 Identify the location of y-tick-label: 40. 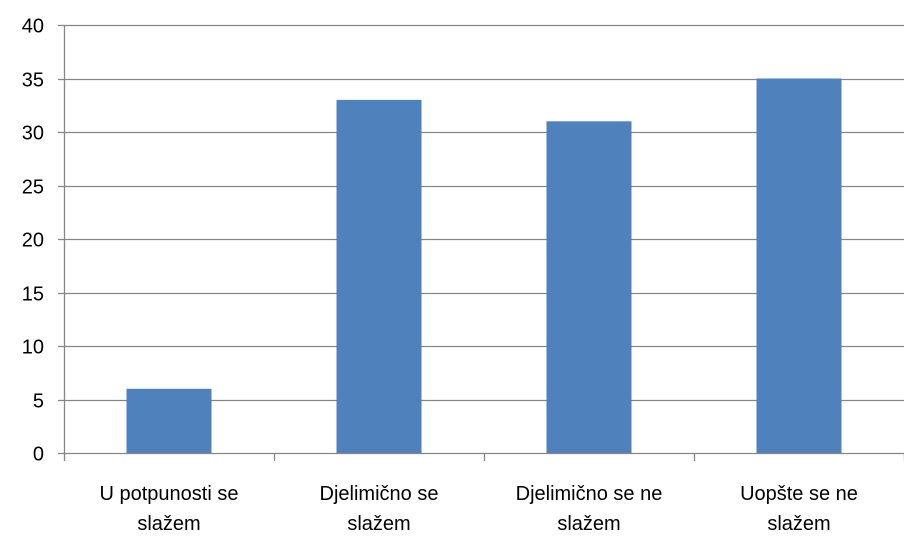
(33, 27).